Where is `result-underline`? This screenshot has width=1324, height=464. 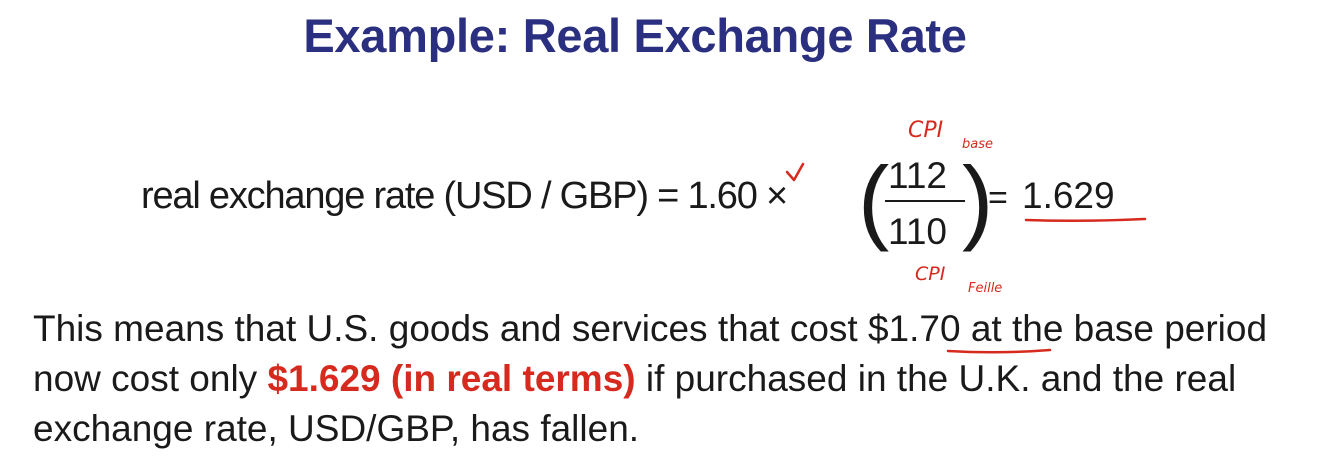 result-underline is located at coordinates (1085, 220).